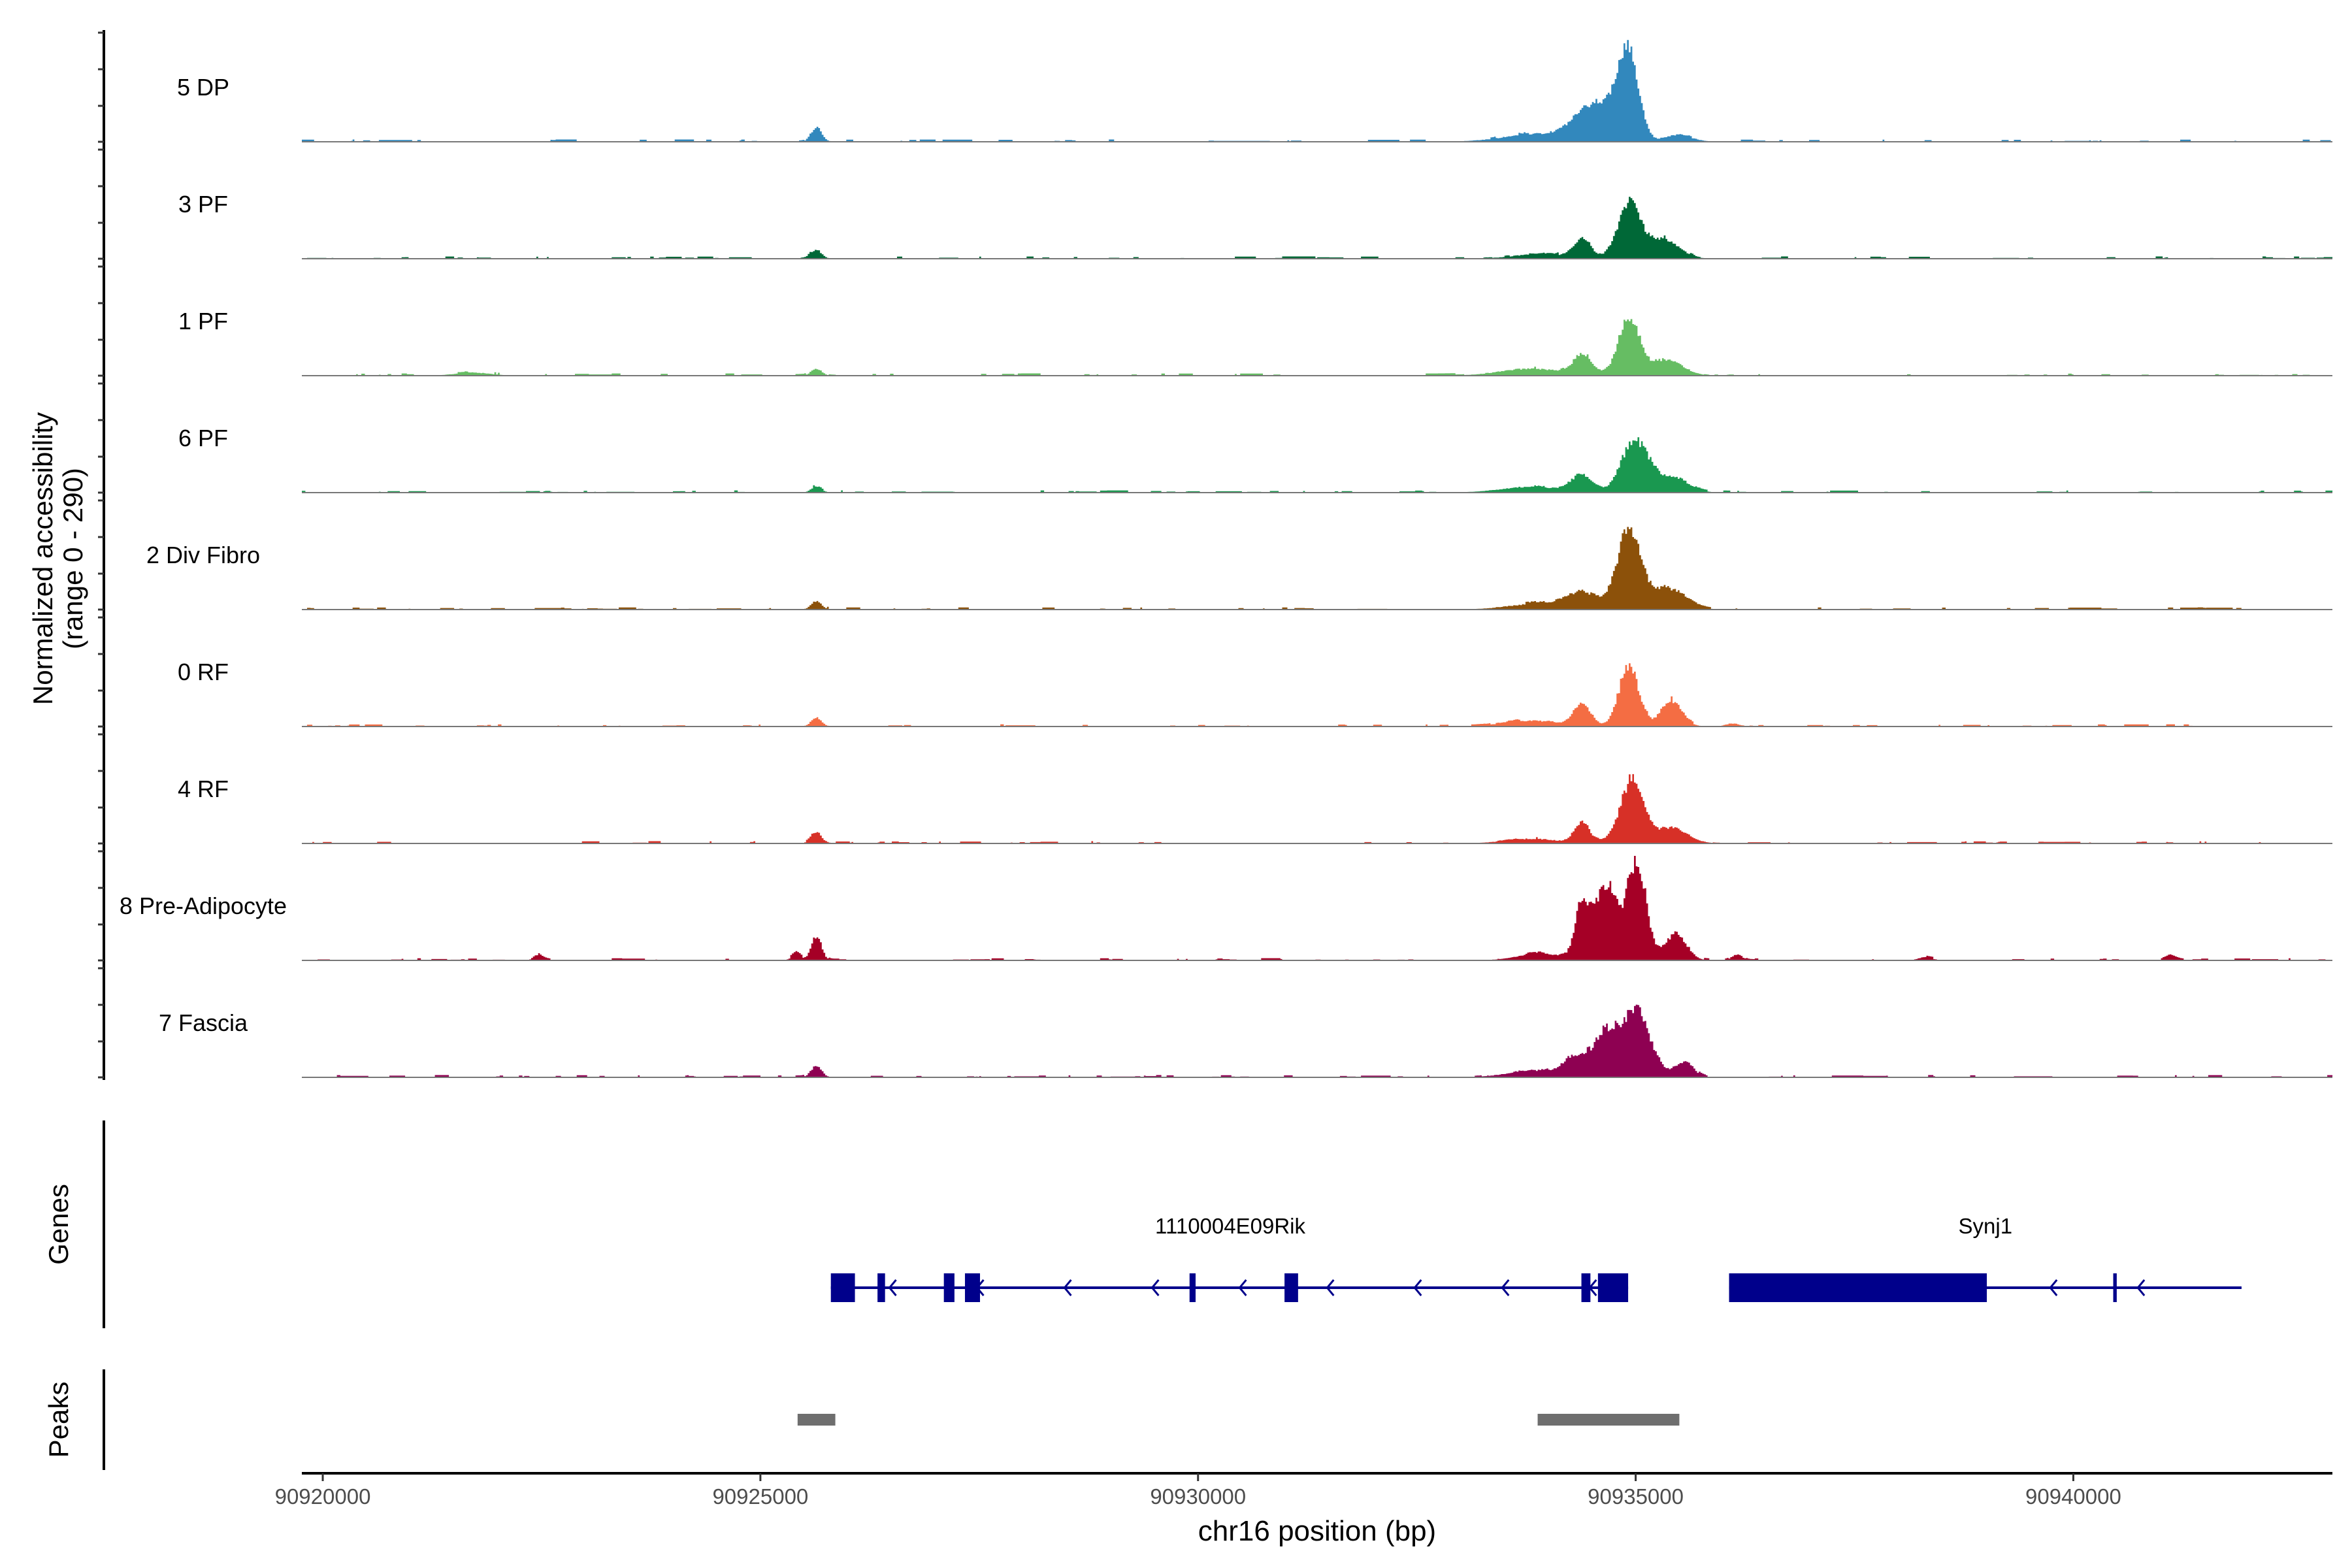 The height and width of the screenshot is (1568, 2352). What do you see at coordinates (203, 789) in the screenshot?
I see `track-label: 4 RF` at bounding box center [203, 789].